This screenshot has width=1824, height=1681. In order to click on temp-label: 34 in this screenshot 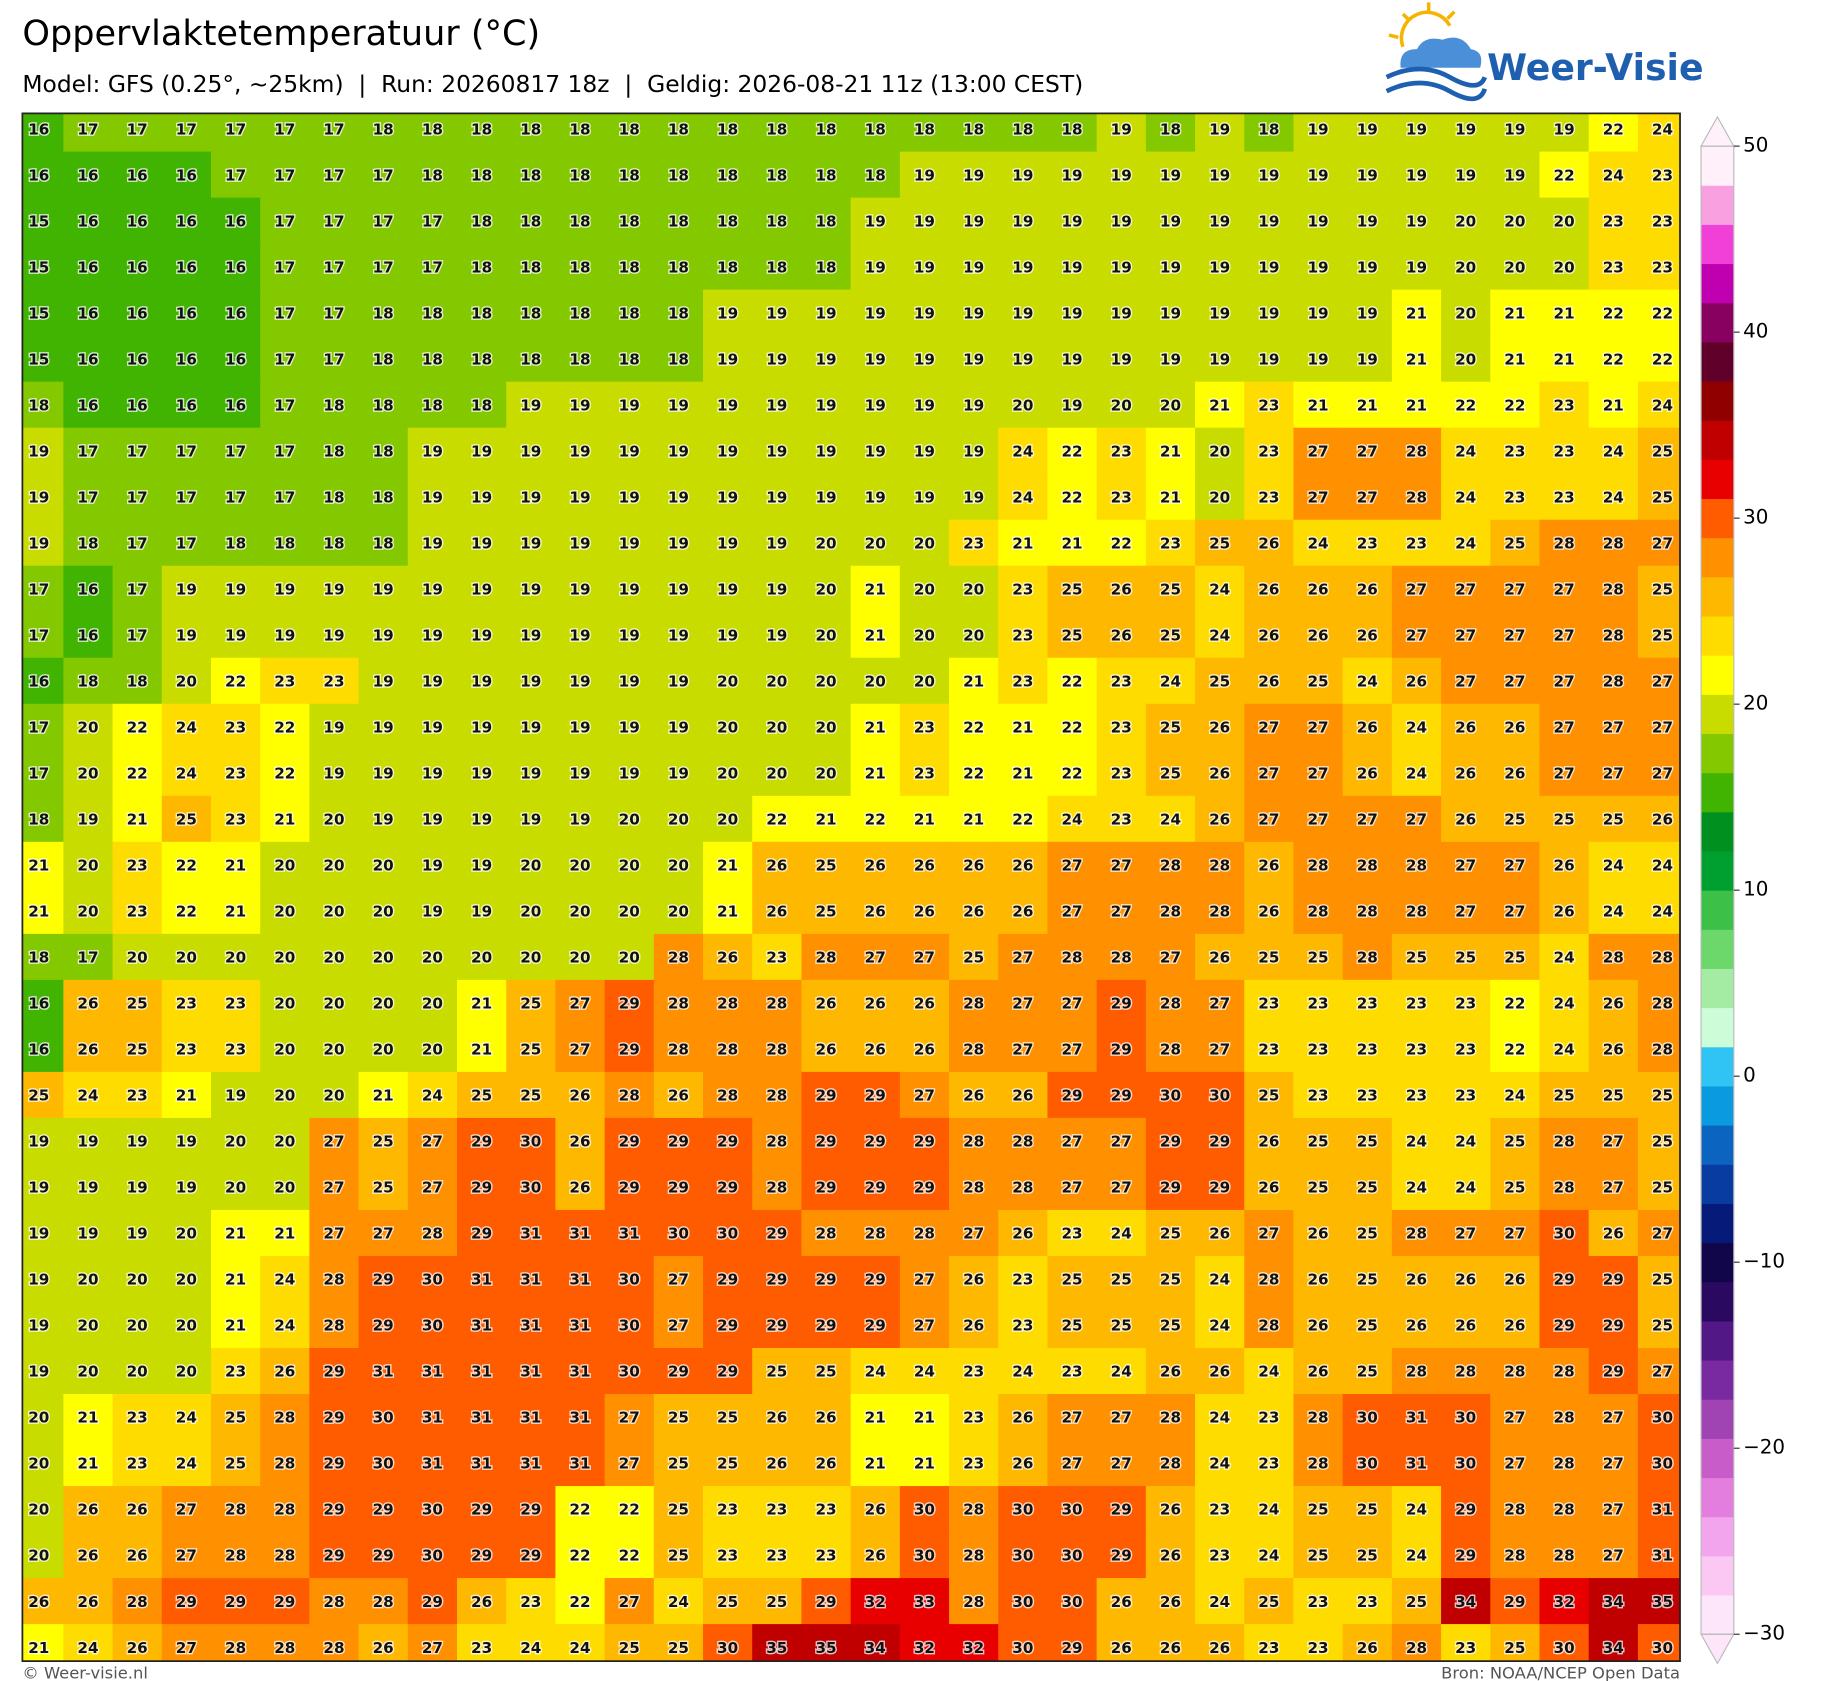, I will do `click(1465, 1602)`.